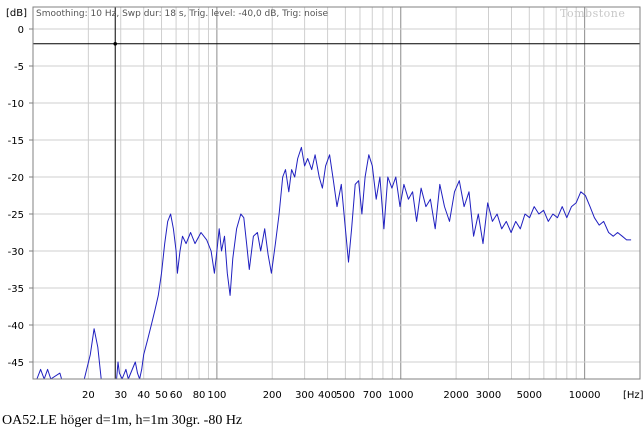 The height and width of the screenshot is (435, 644). I want to click on x-tick-label: 100, so click(216, 395).